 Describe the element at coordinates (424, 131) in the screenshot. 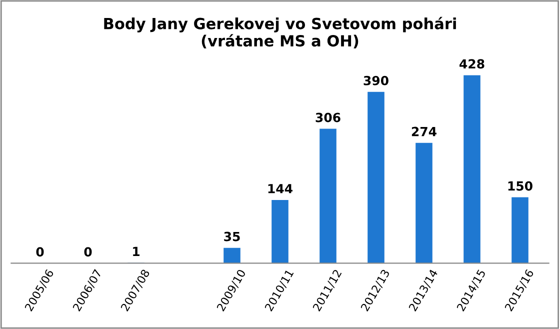

I see `data-label: 274` at that location.